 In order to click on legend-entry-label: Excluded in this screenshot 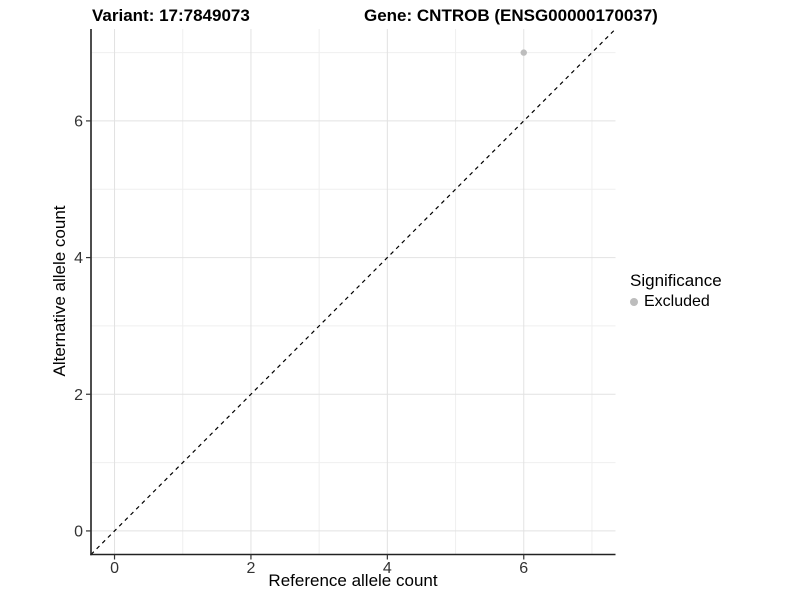, I will do `click(677, 301)`.